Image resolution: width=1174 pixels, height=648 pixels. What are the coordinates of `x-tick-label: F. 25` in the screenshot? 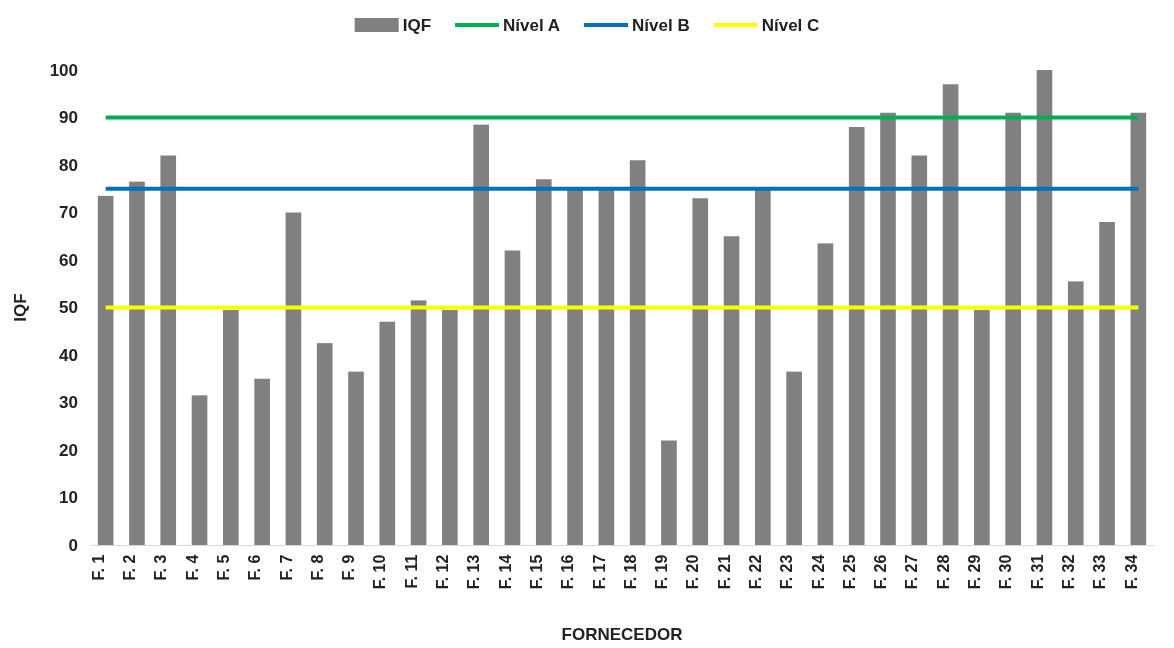 It's located at (849, 572).